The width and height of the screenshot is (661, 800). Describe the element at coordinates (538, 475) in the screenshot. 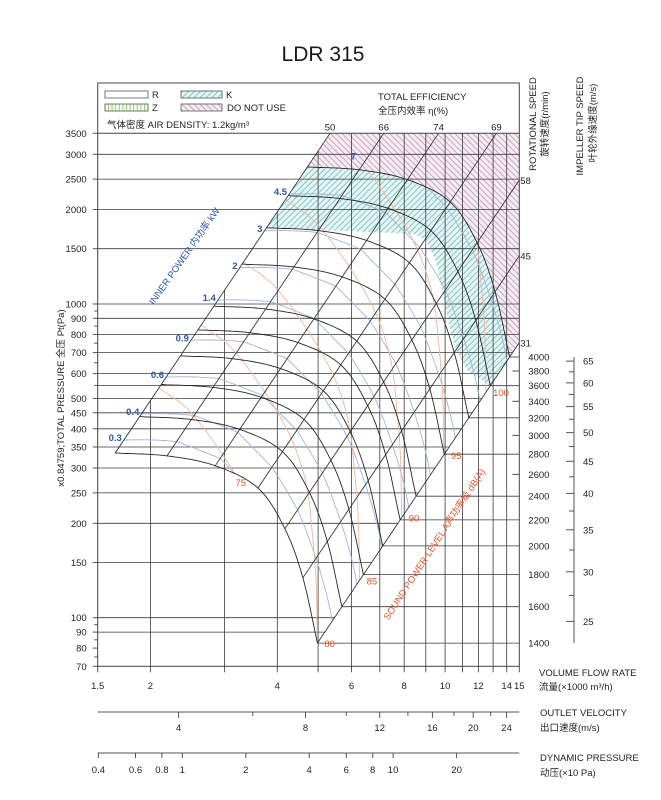

I see `speed-tick-label: 2600` at that location.